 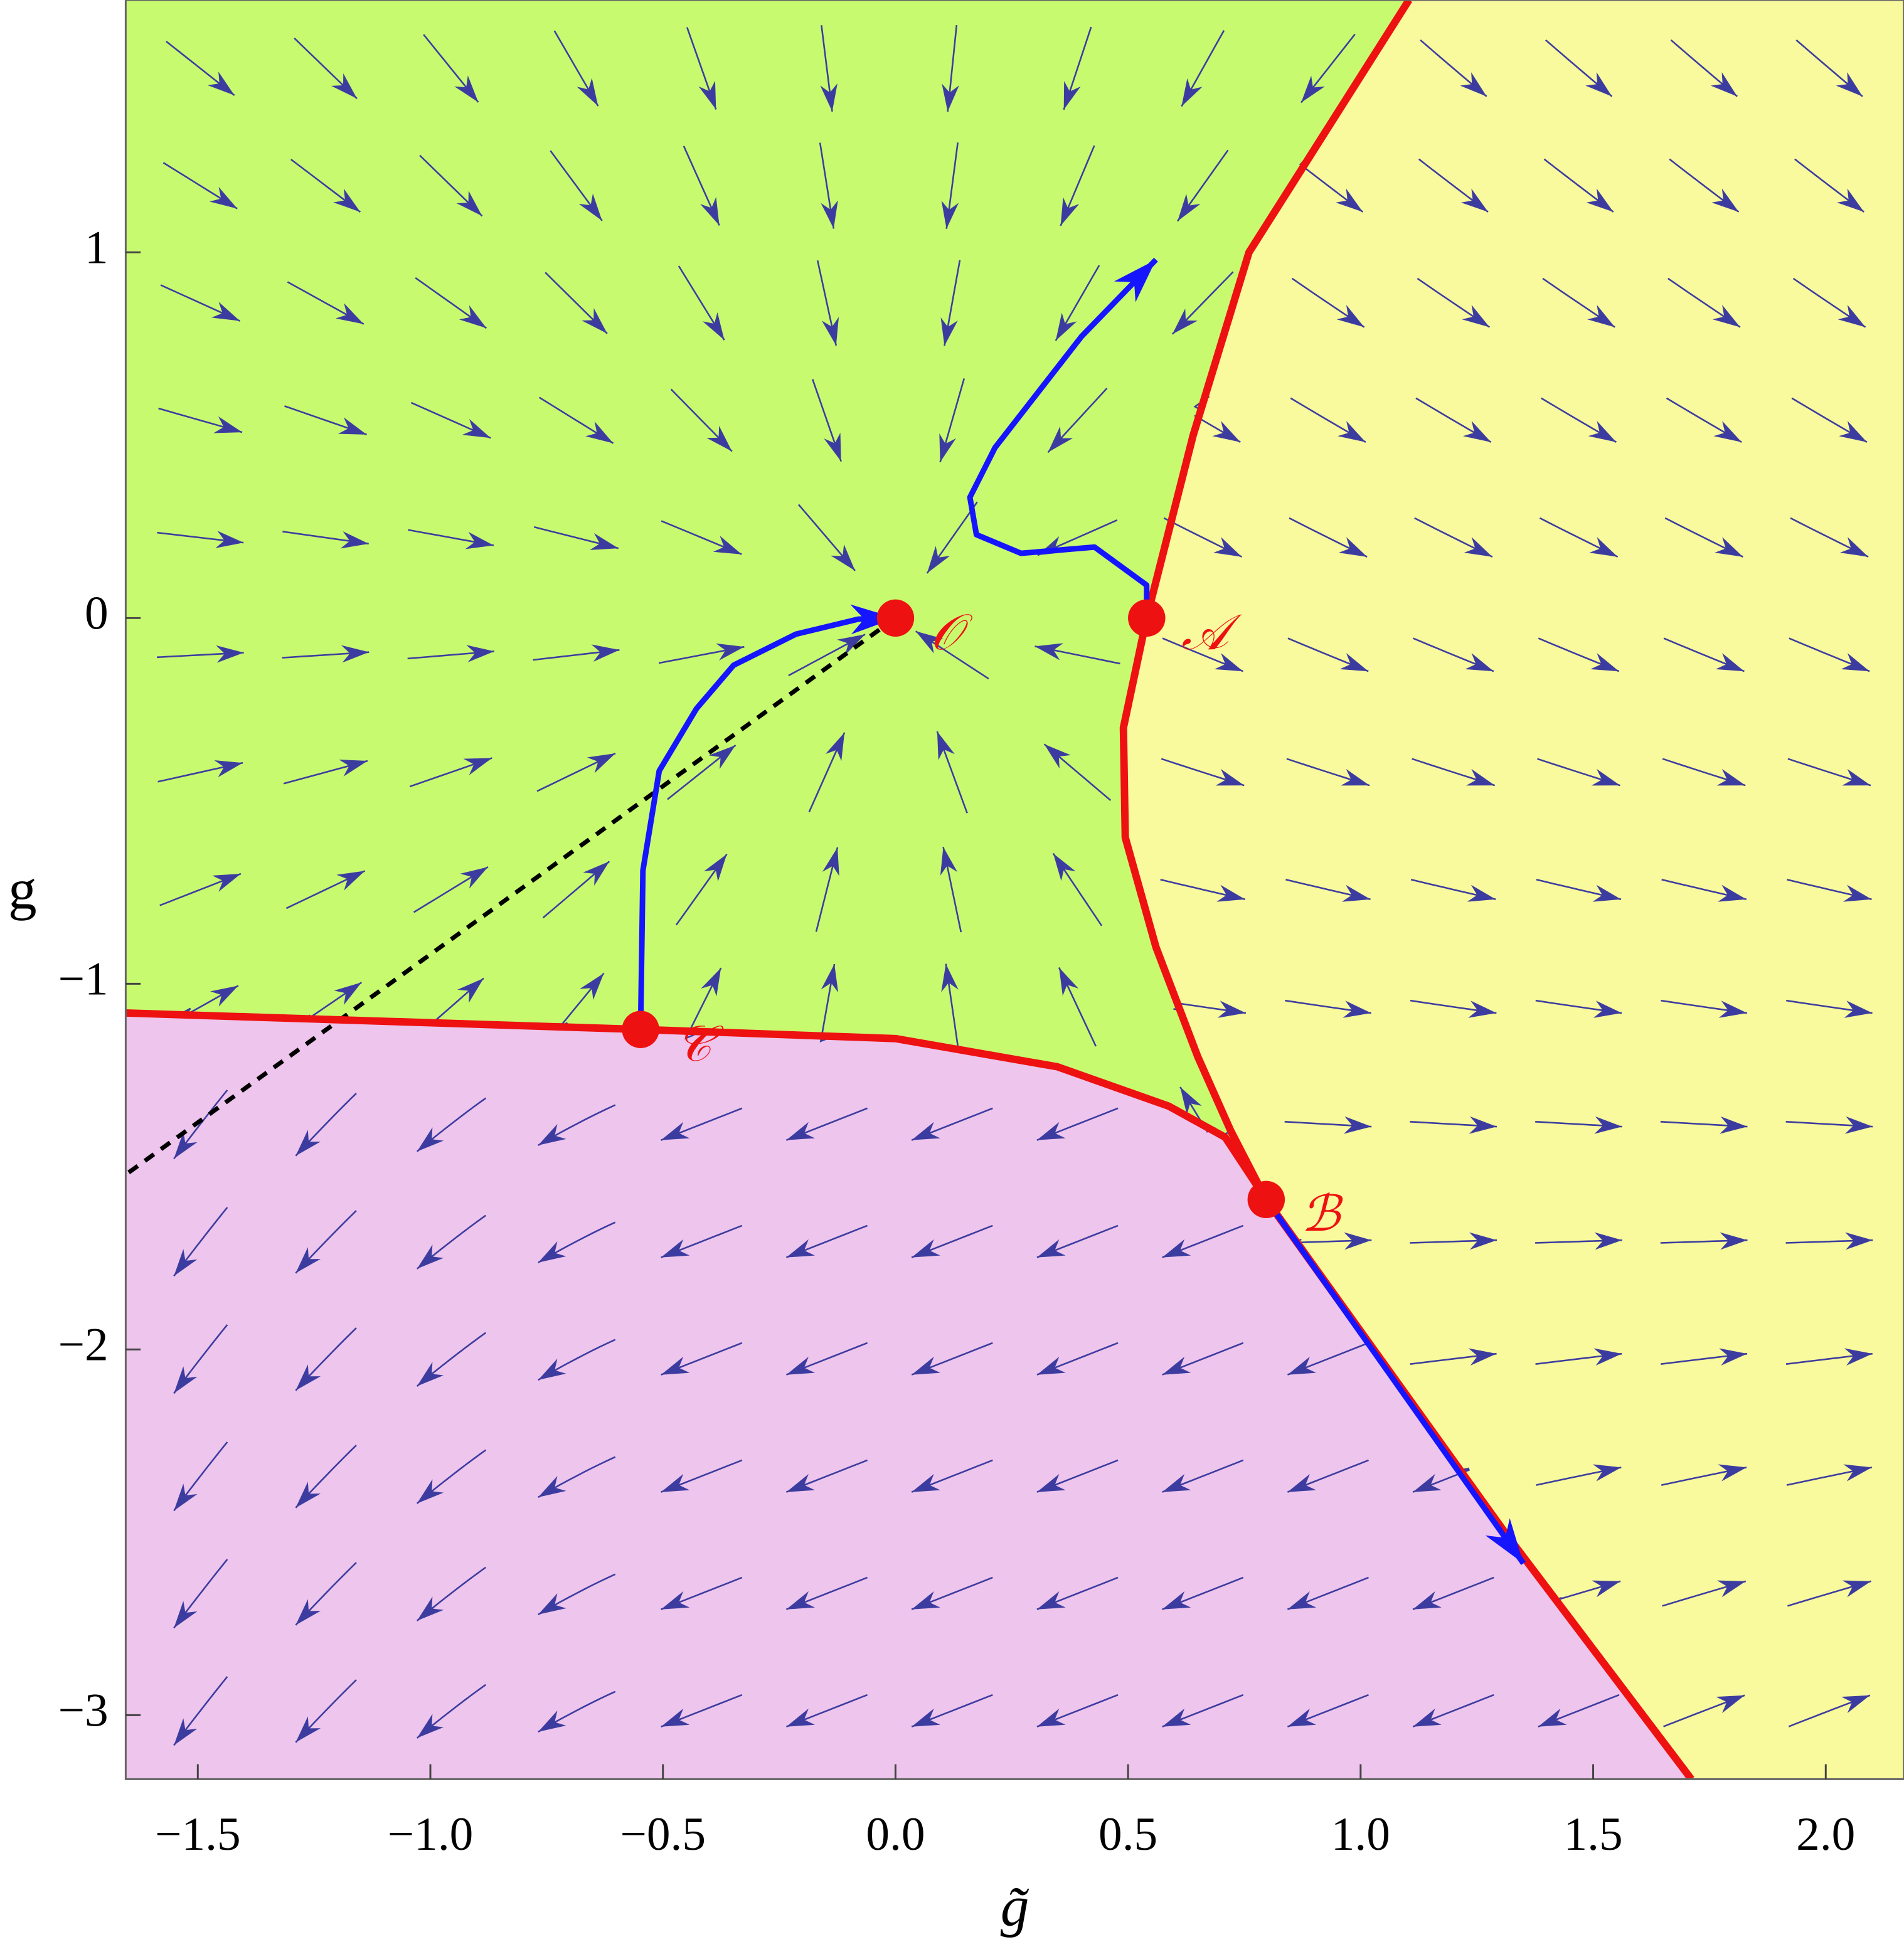 What do you see at coordinates (97, 614) in the screenshot?
I see `y-tick-label: 0` at bounding box center [97, 614].